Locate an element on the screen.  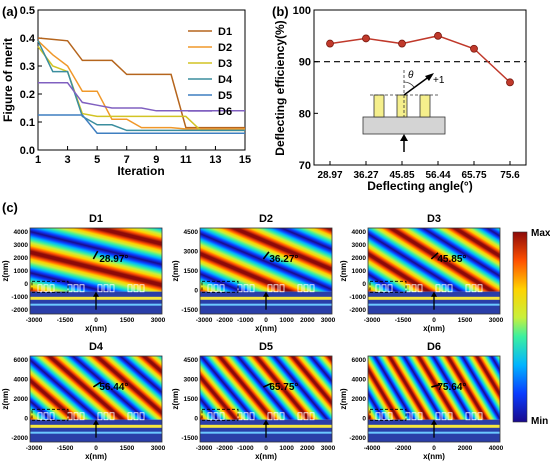
panel-a-series-line-D6 is located at coordinates (141, 97).